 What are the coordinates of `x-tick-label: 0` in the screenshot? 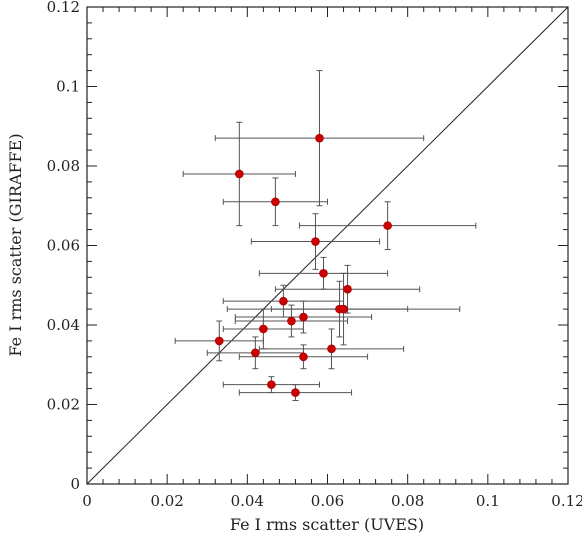 It's located at (87, 501).